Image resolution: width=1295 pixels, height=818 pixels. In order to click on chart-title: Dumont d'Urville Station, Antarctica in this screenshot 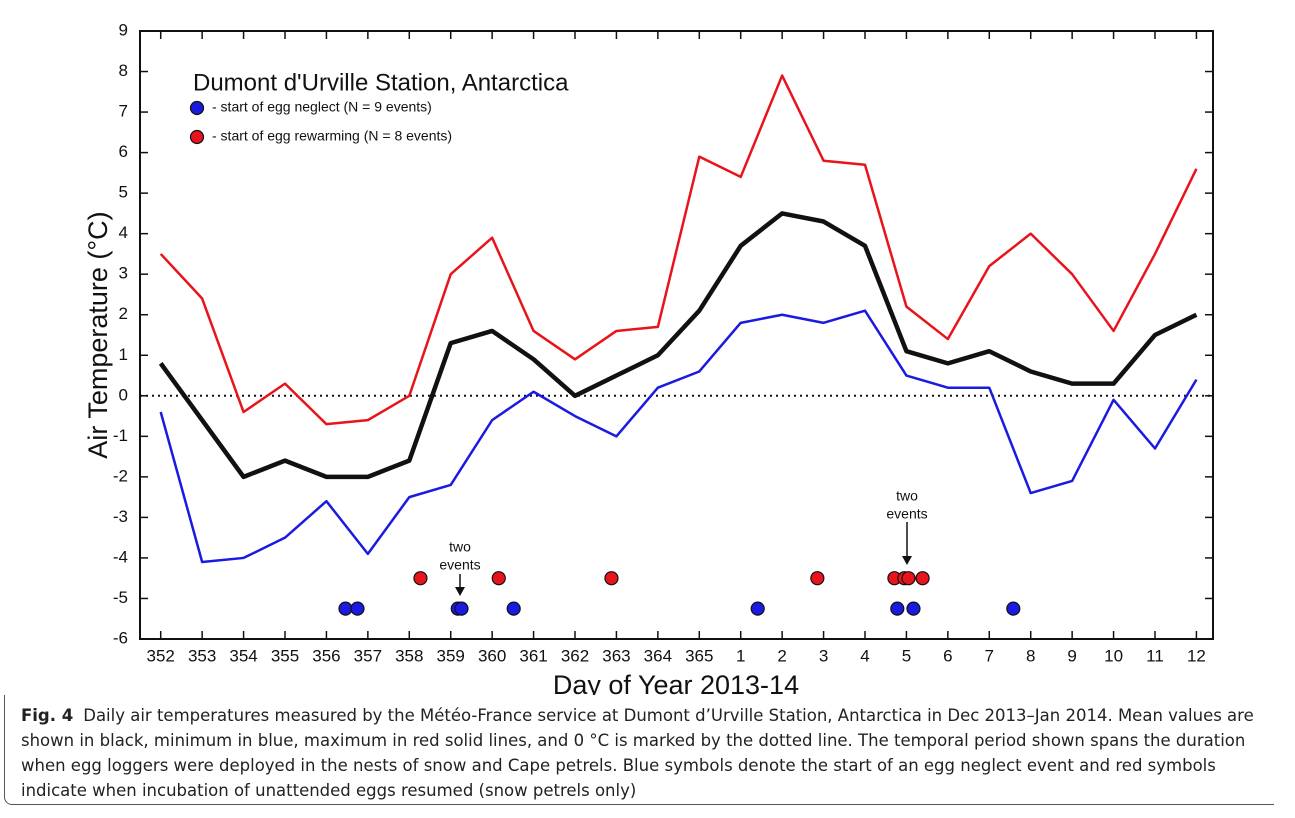, I will do `click(381, 82)`.